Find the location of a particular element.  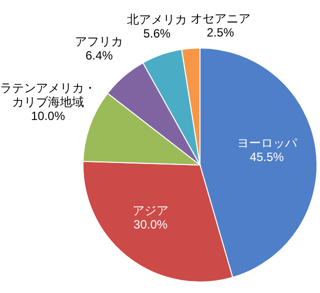

data-label: 2.5% is located at coordinates (220, 32).